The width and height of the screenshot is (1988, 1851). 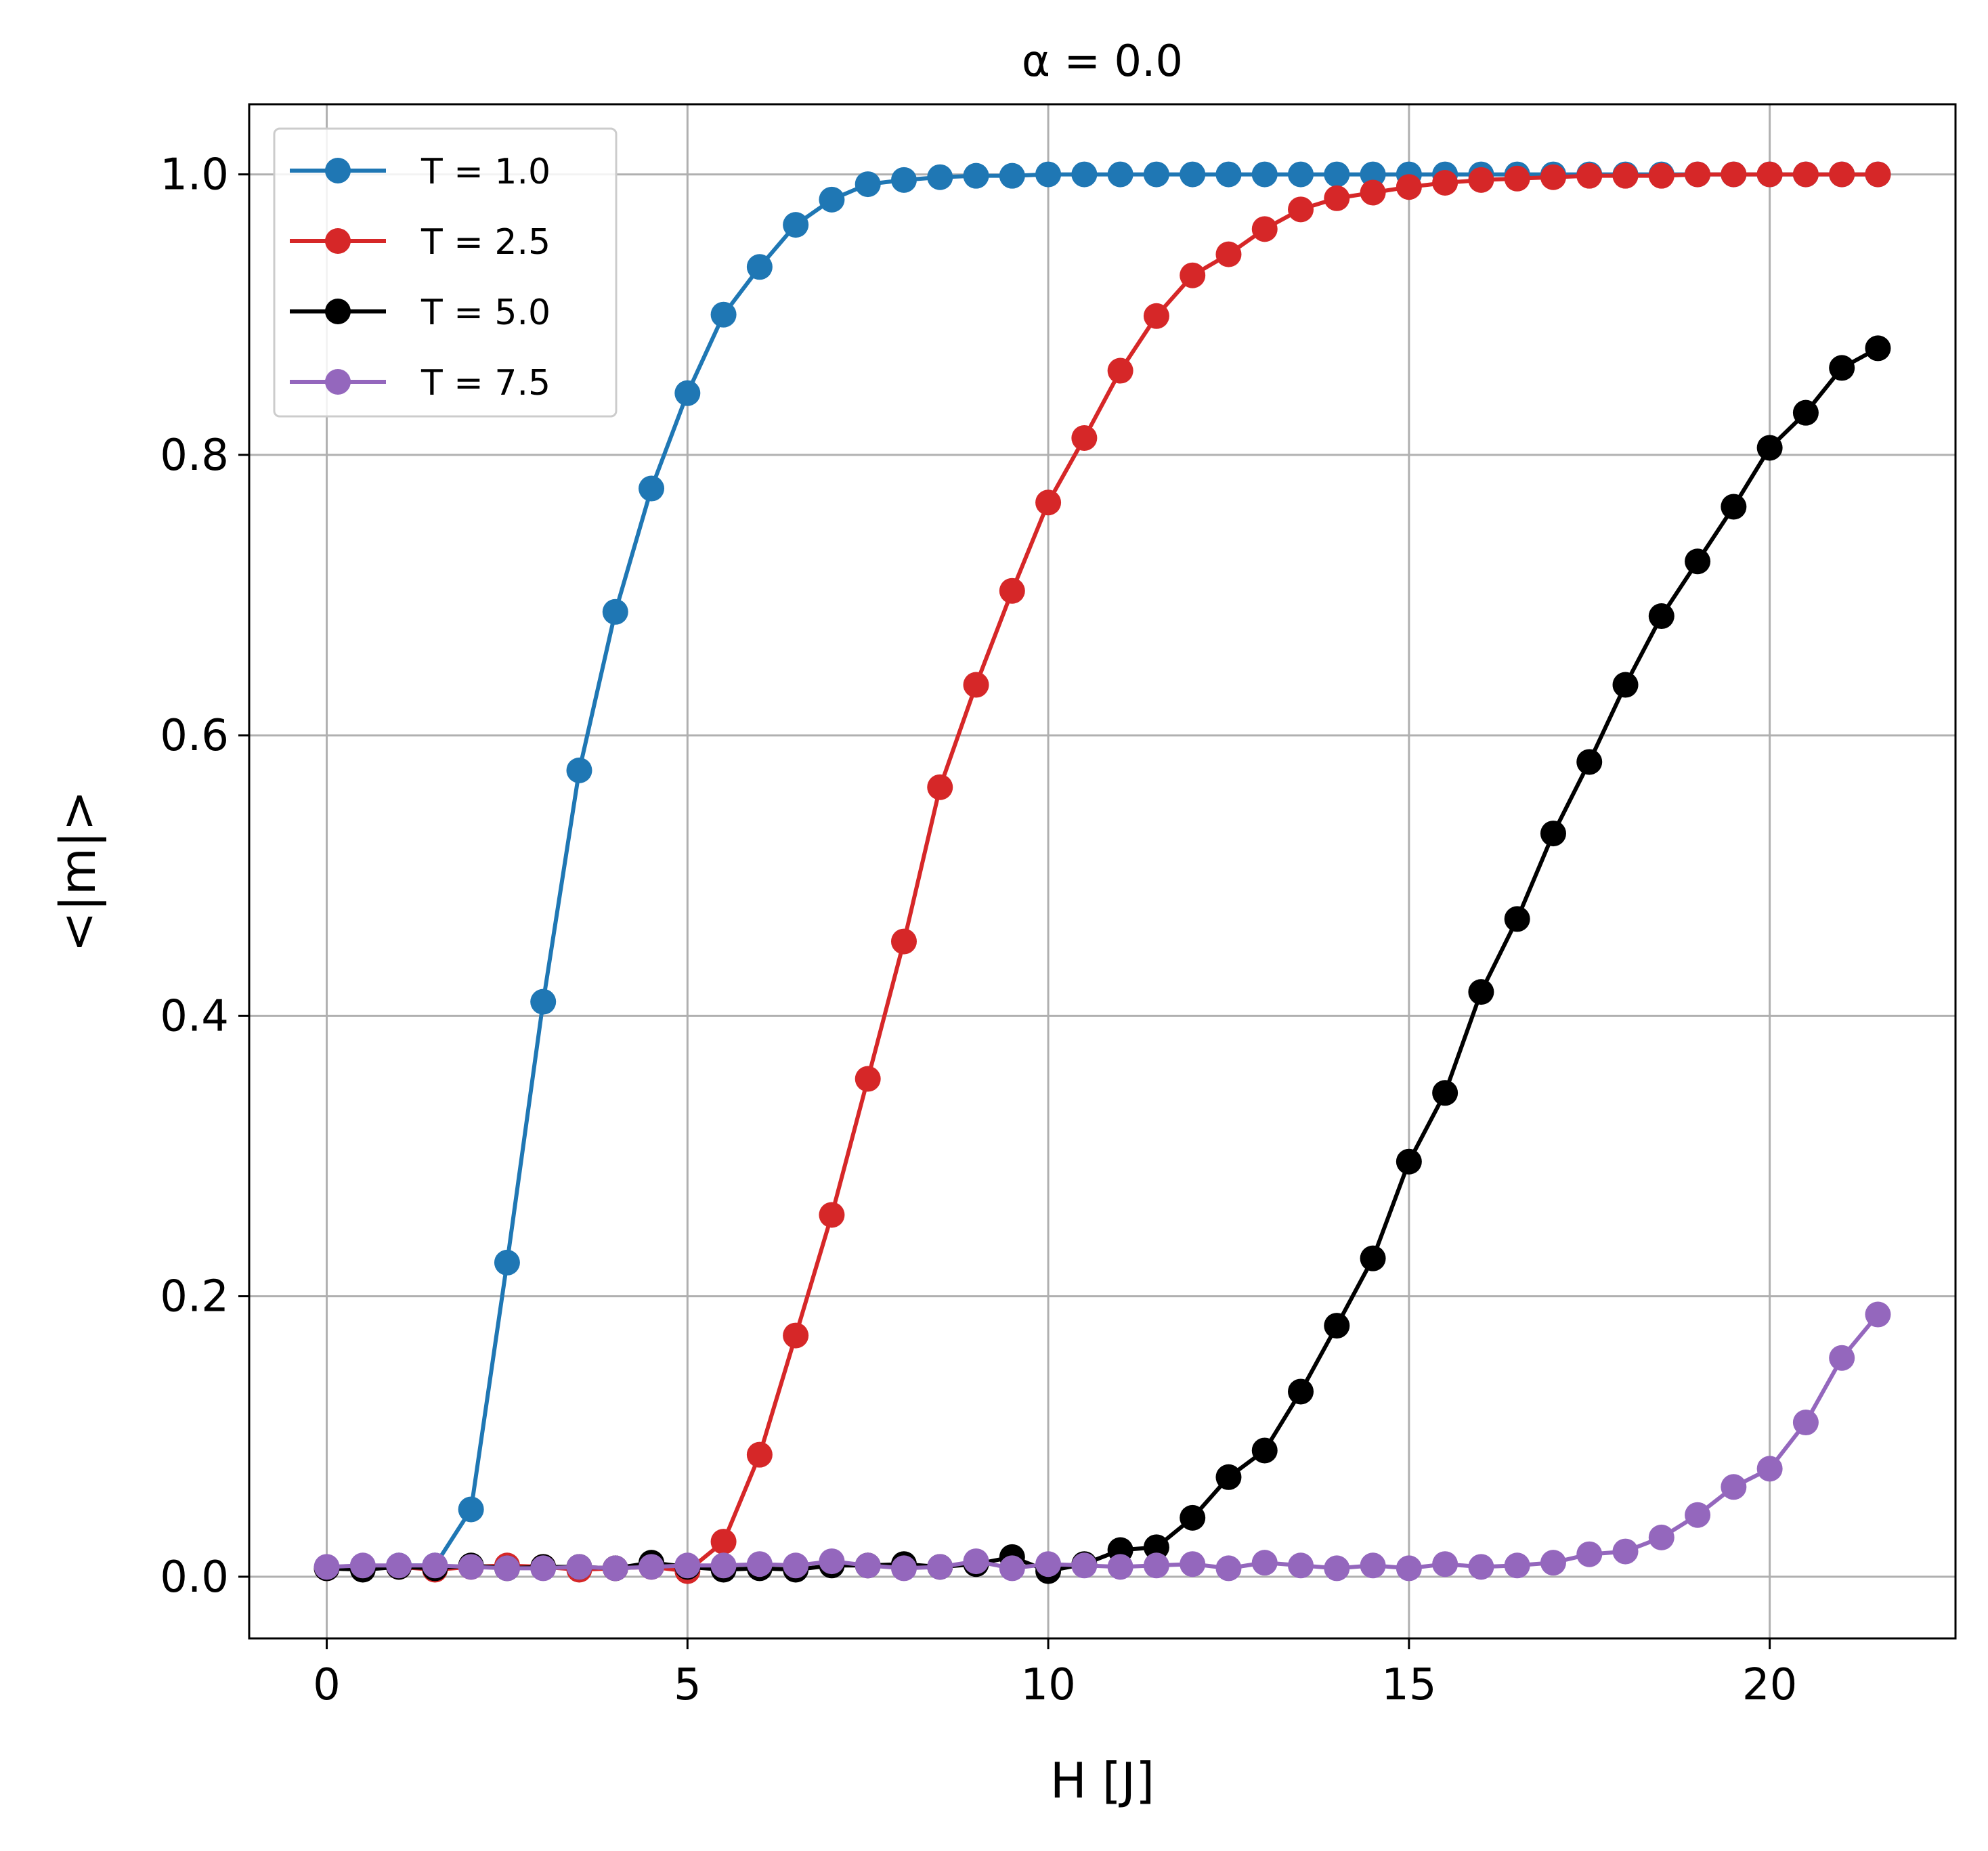 What do you see at coordinates (327, 1685) in the screenshot?
I see `x-tick-label: 0` at bounding box center [327, 1685].